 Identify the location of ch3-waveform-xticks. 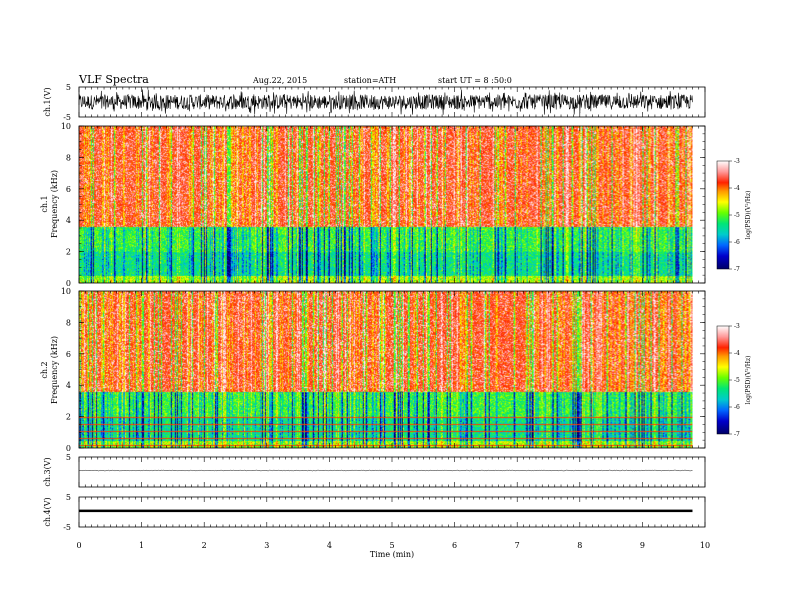
(392, 472).